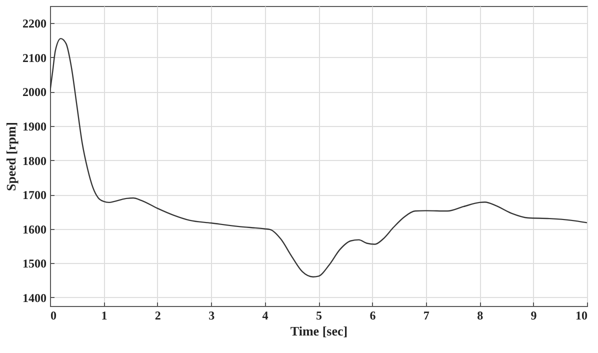 The image size is (598, 353). Describe the element at coordinates (34, 127) in the screenshot. I see `y-tick-label: 1900` at that location.